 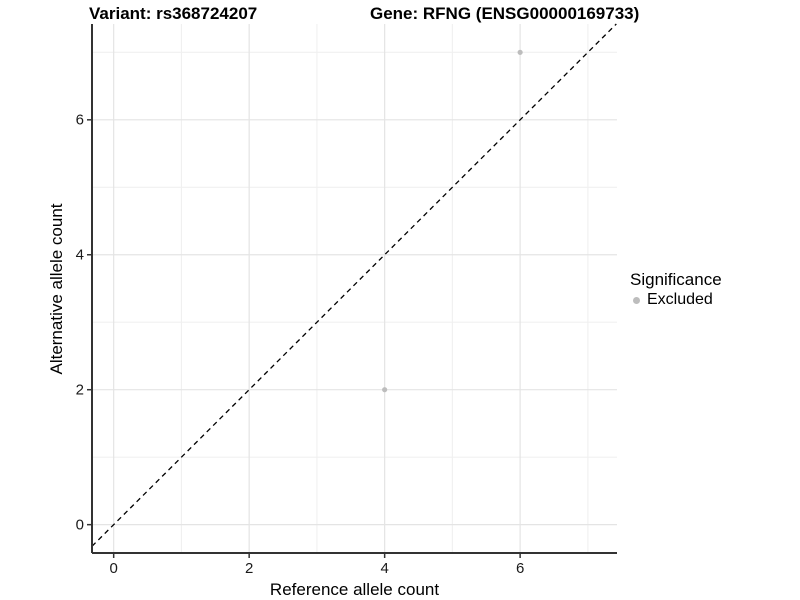 I want to click on legend-item: Excluded, so click(x=676, y=300).